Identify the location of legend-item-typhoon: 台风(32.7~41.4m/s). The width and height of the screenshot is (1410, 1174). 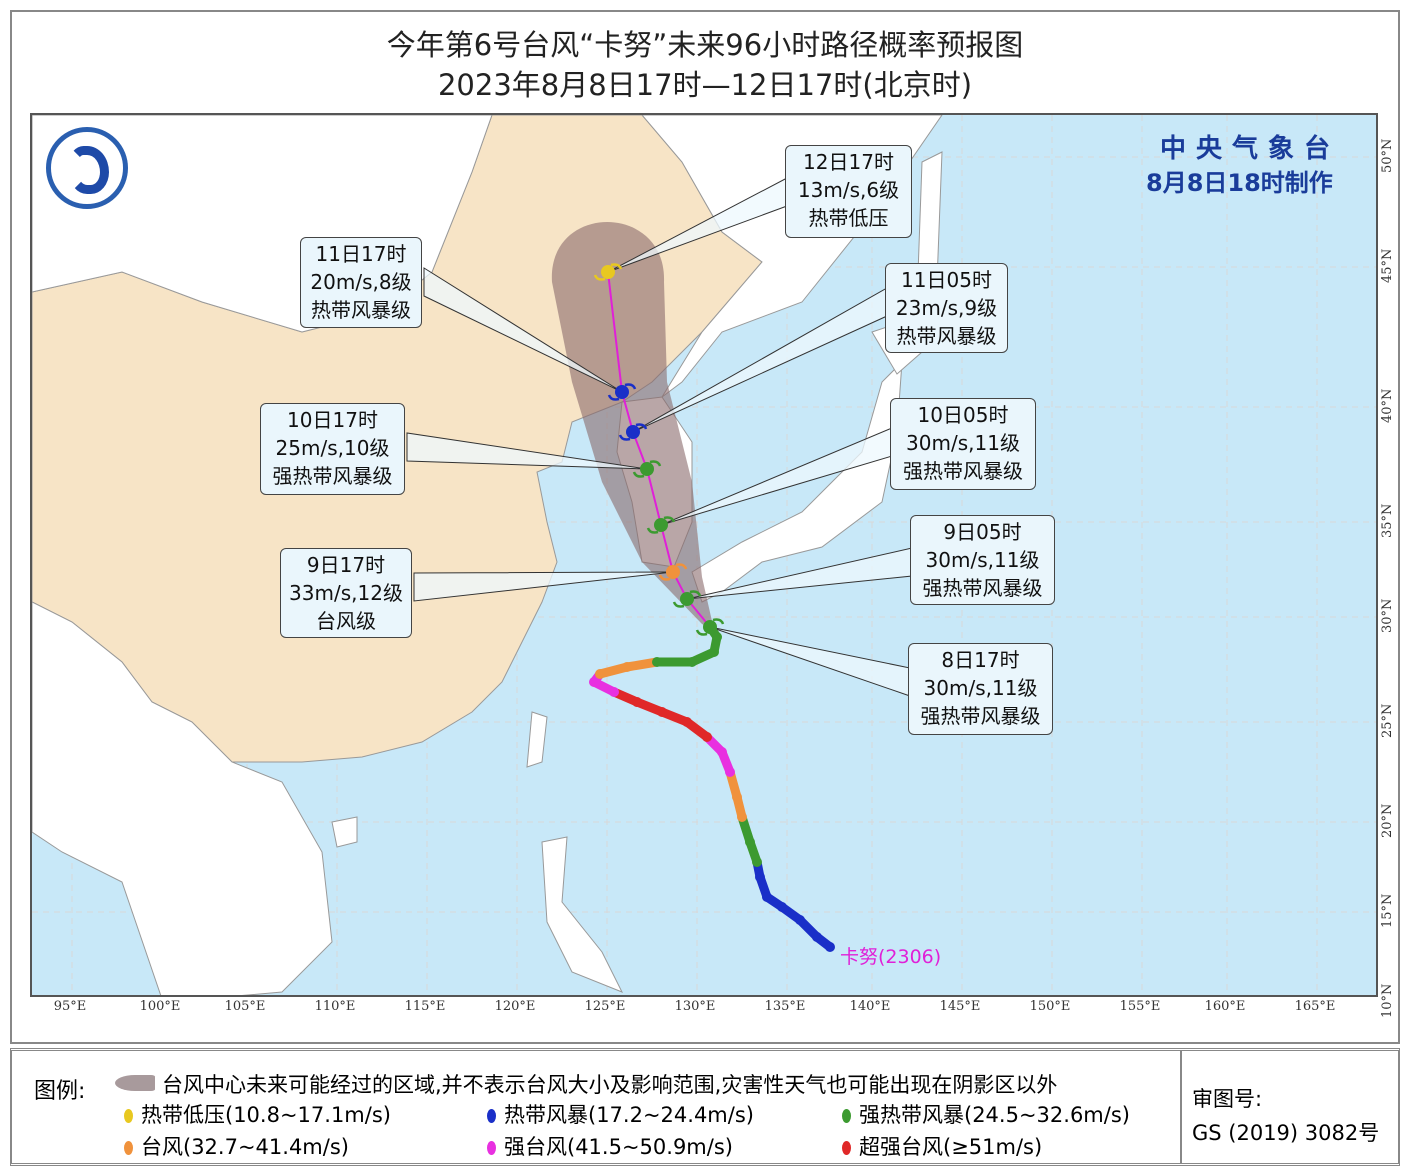
(236, 1146).